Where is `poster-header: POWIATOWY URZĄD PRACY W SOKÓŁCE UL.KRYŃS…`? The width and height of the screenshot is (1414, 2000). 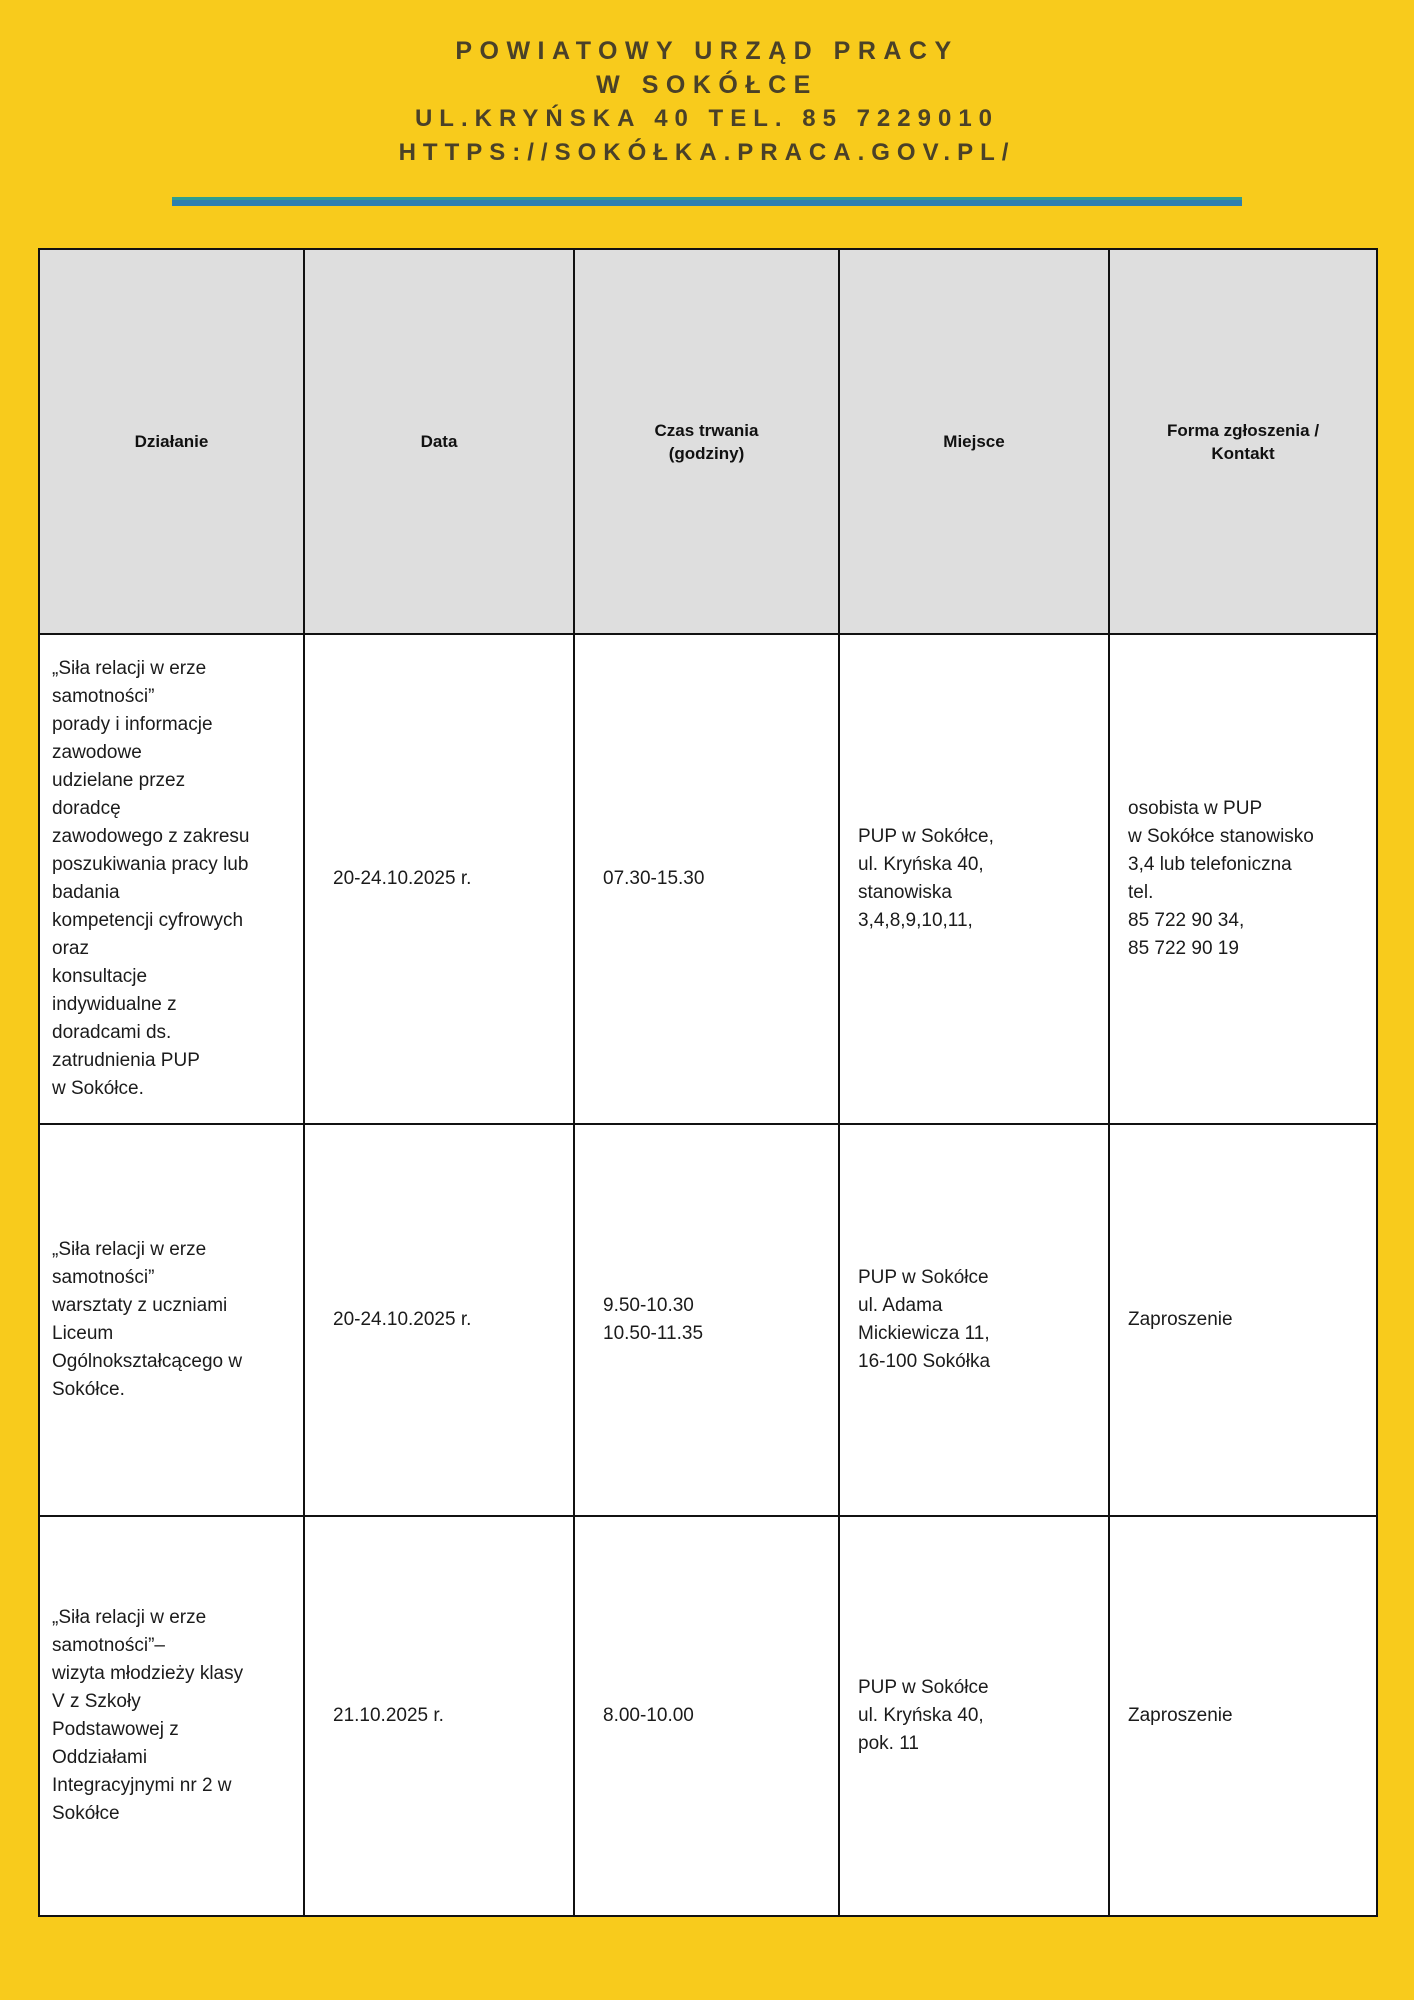 poster-header: POWIATOWY URZĄD PRACY W SOKÓŁCE UL.KRYŃS… is located at coordinates (707, 103).